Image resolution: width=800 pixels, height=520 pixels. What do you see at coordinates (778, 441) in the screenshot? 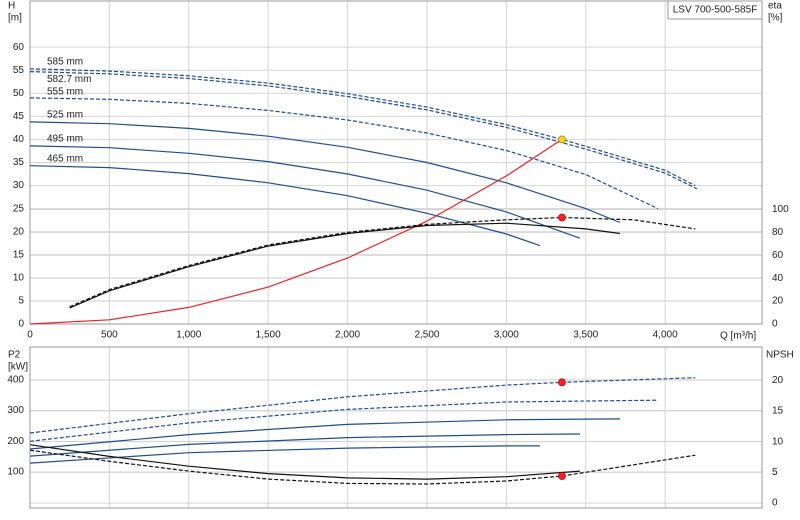
I see `y2-tick-label: 10` at bounding box center [778, 441].